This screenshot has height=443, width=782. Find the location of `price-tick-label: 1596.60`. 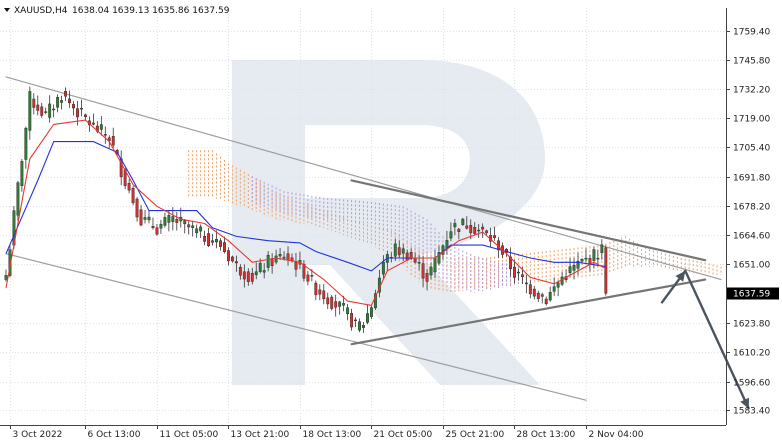

price-tick-label: 1596.60 is located at coordinates (751, 384).